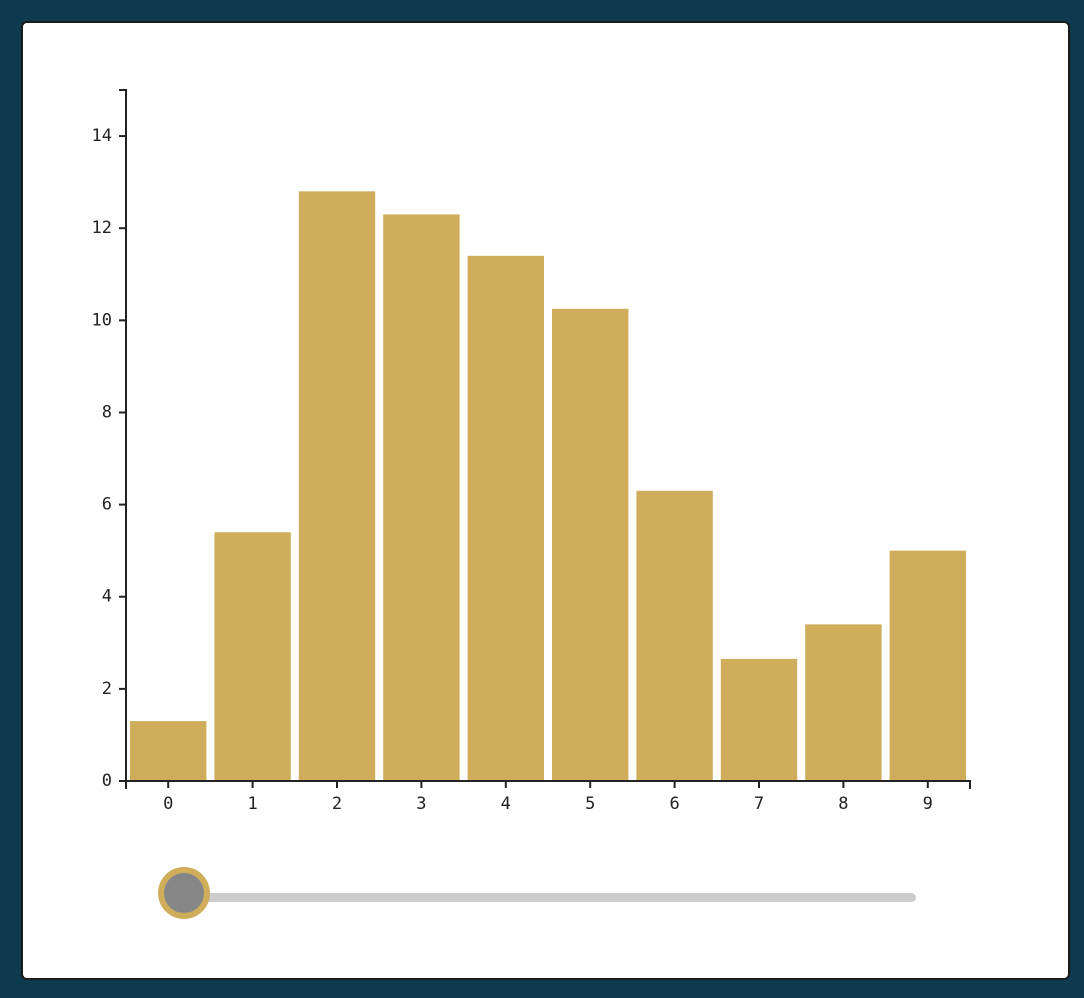 This screenshot has width=1084, height=998. Describe the element at coordinates (506, 804) in the screenshot. I see `x-tick-label: 4` at that location.